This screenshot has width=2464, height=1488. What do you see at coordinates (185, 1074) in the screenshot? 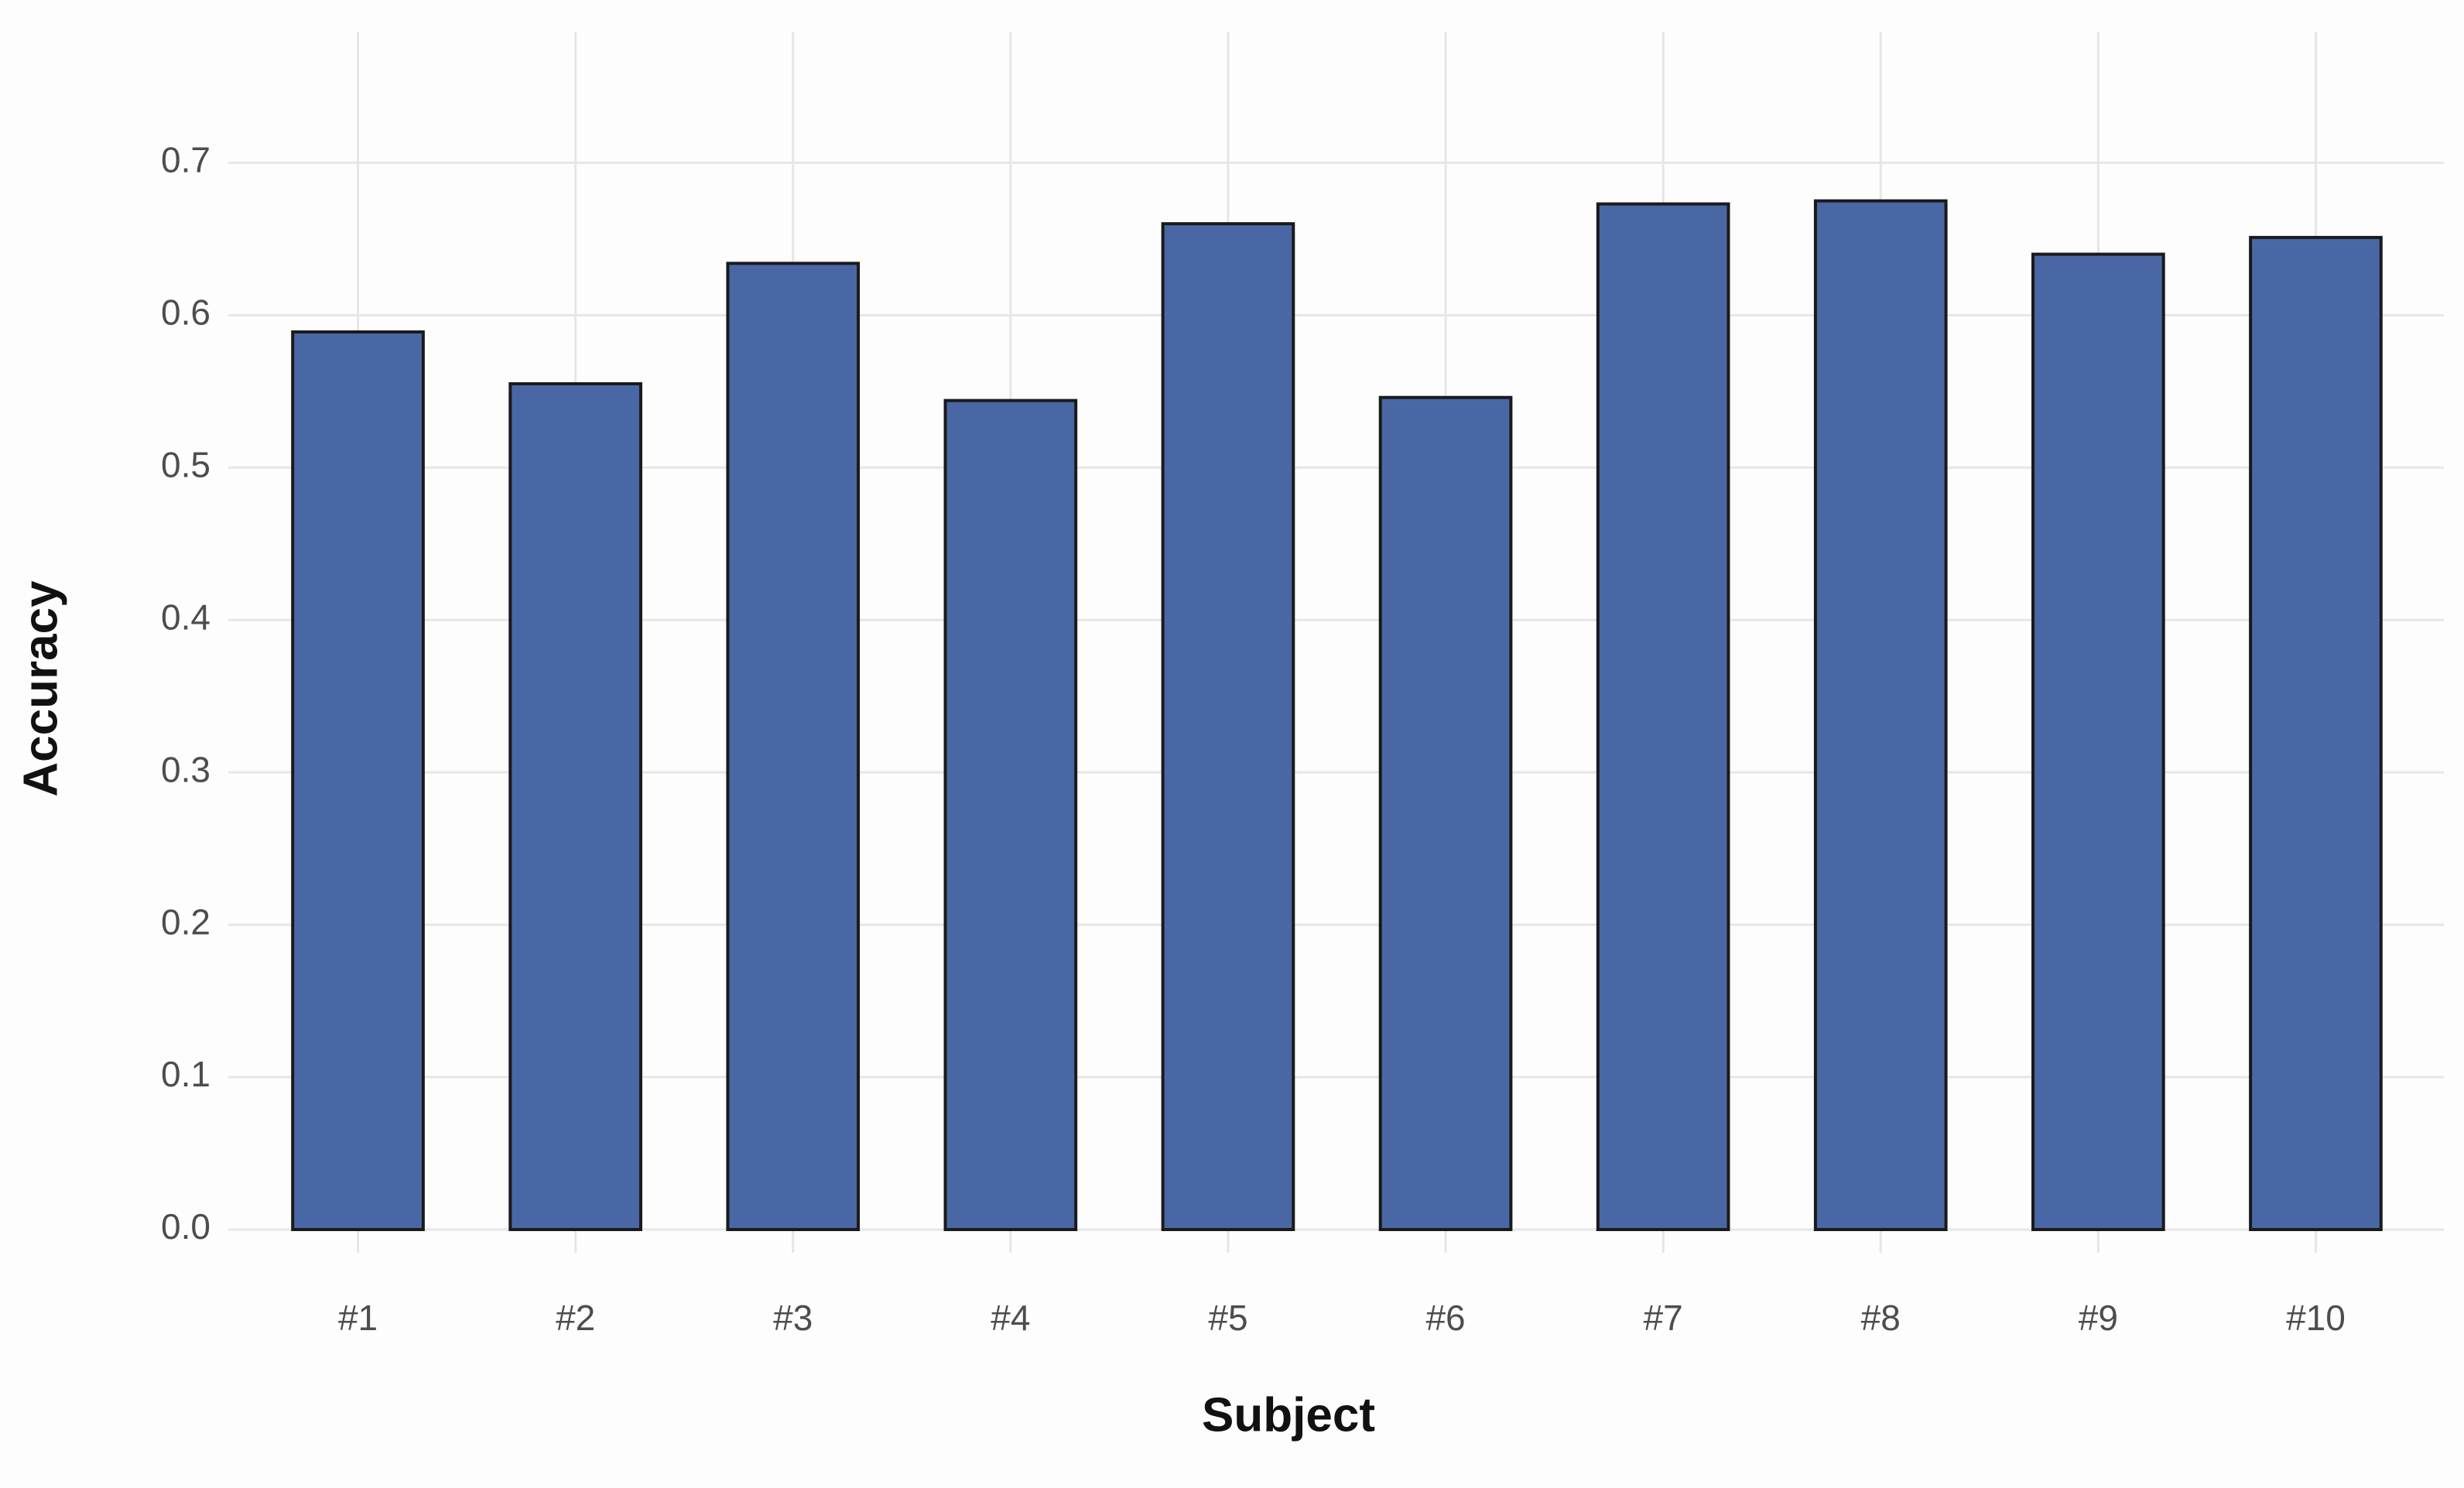
I see `y-tick-label: 0.1` at bounding box center [185, 1074].